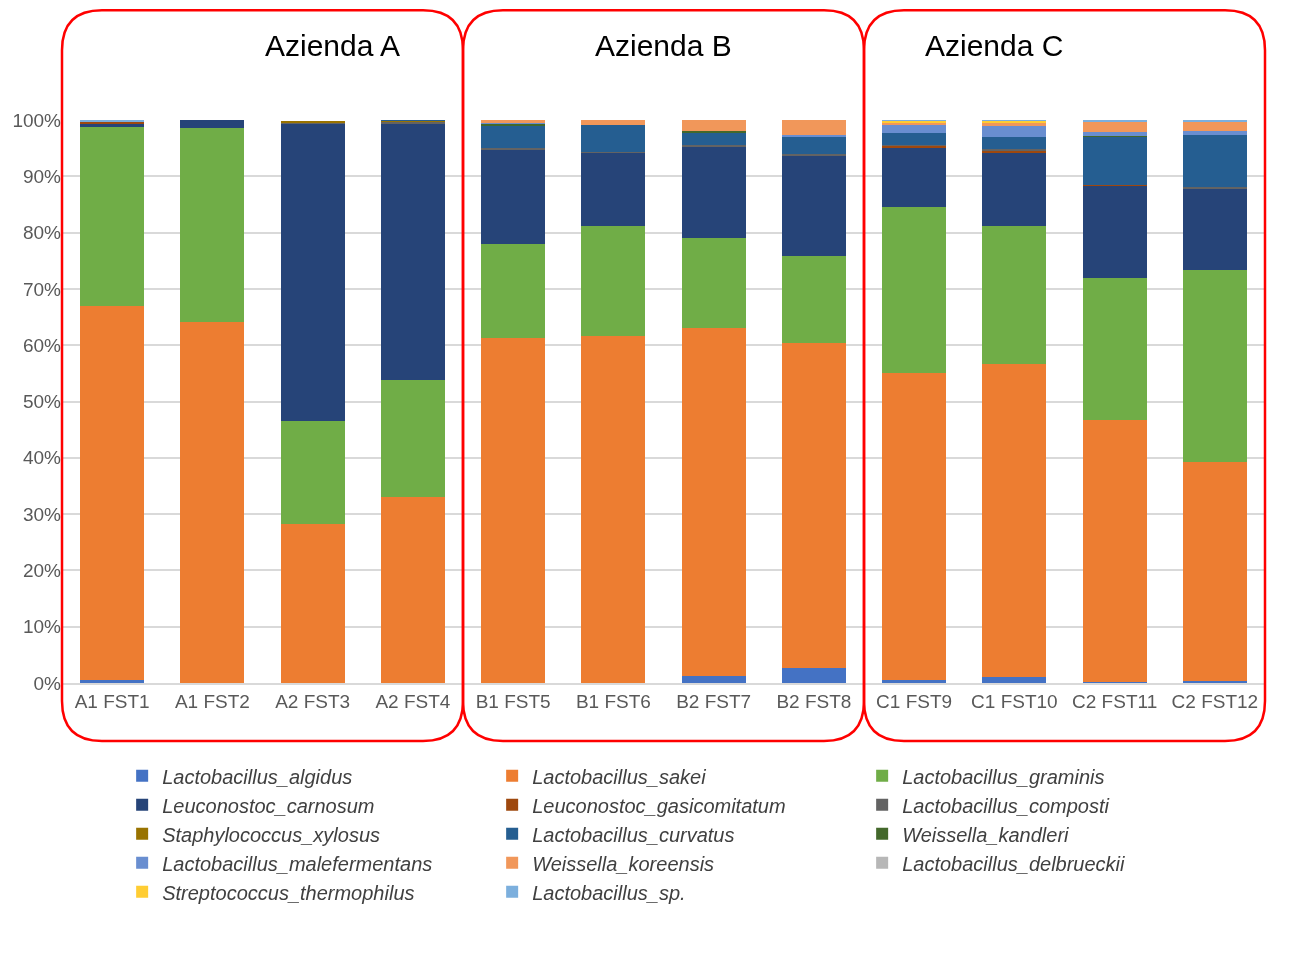 This screenshot has height=978, width=1300. Describe the element at coordinates (1215, 701) in the screenshot. I see `x-tick-label: C2 FST12` at that location.